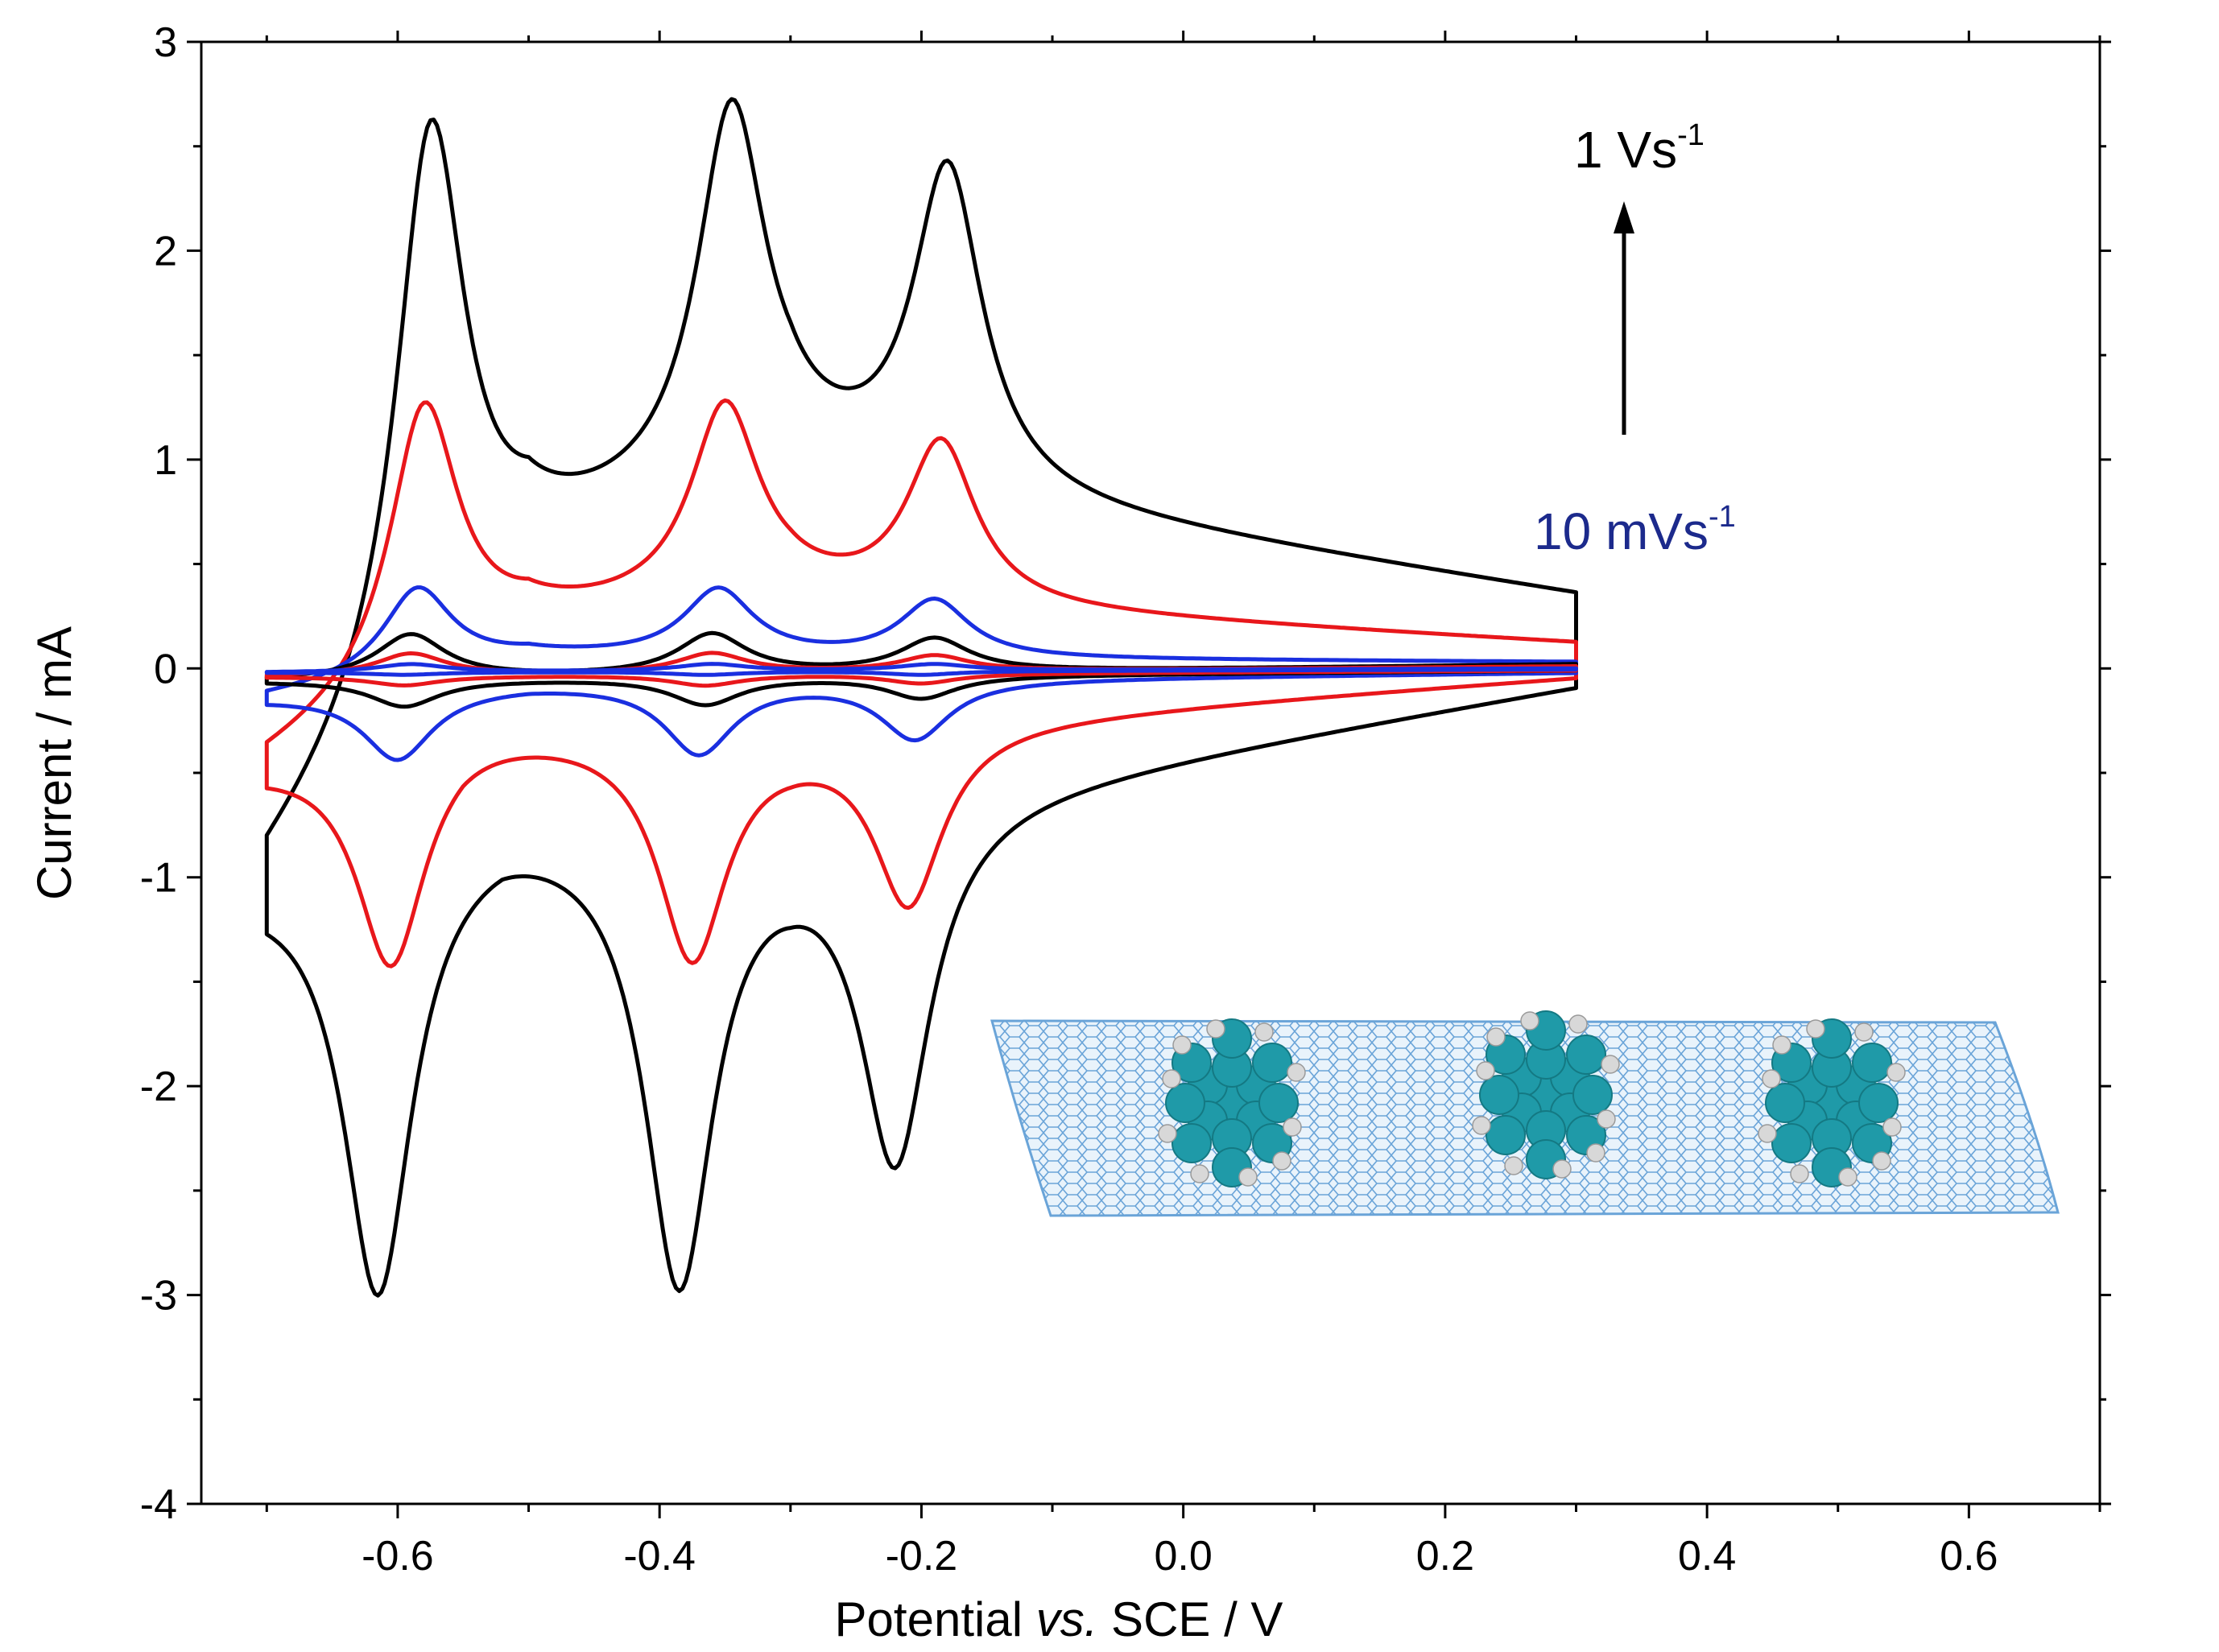 The width and height of the screenshot is (2219, 1652). Describe the element at coordinates (158, 1297) in the screenshot. I see `y-tick-label: -3` at that location.